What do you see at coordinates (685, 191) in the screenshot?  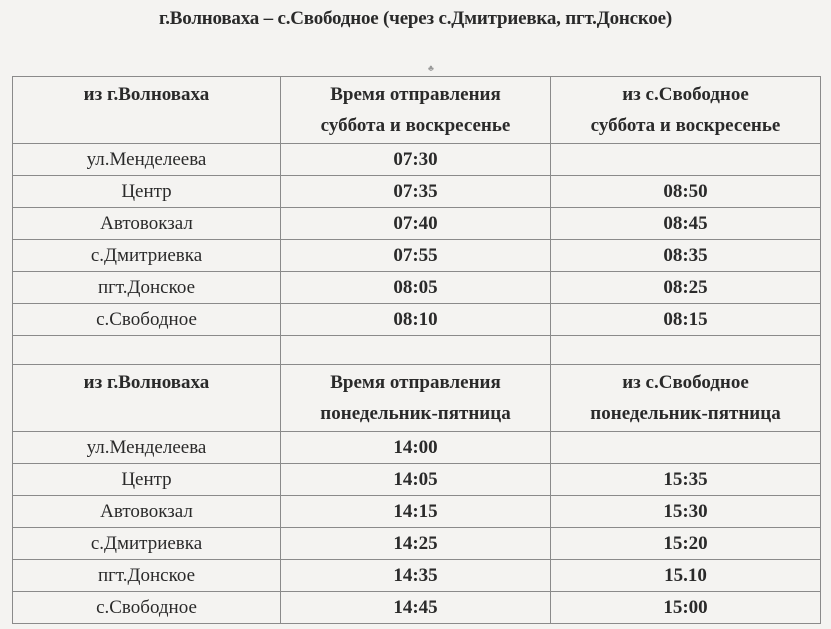 I see `departure-time: 08:50` at bounding box center [685, 191].